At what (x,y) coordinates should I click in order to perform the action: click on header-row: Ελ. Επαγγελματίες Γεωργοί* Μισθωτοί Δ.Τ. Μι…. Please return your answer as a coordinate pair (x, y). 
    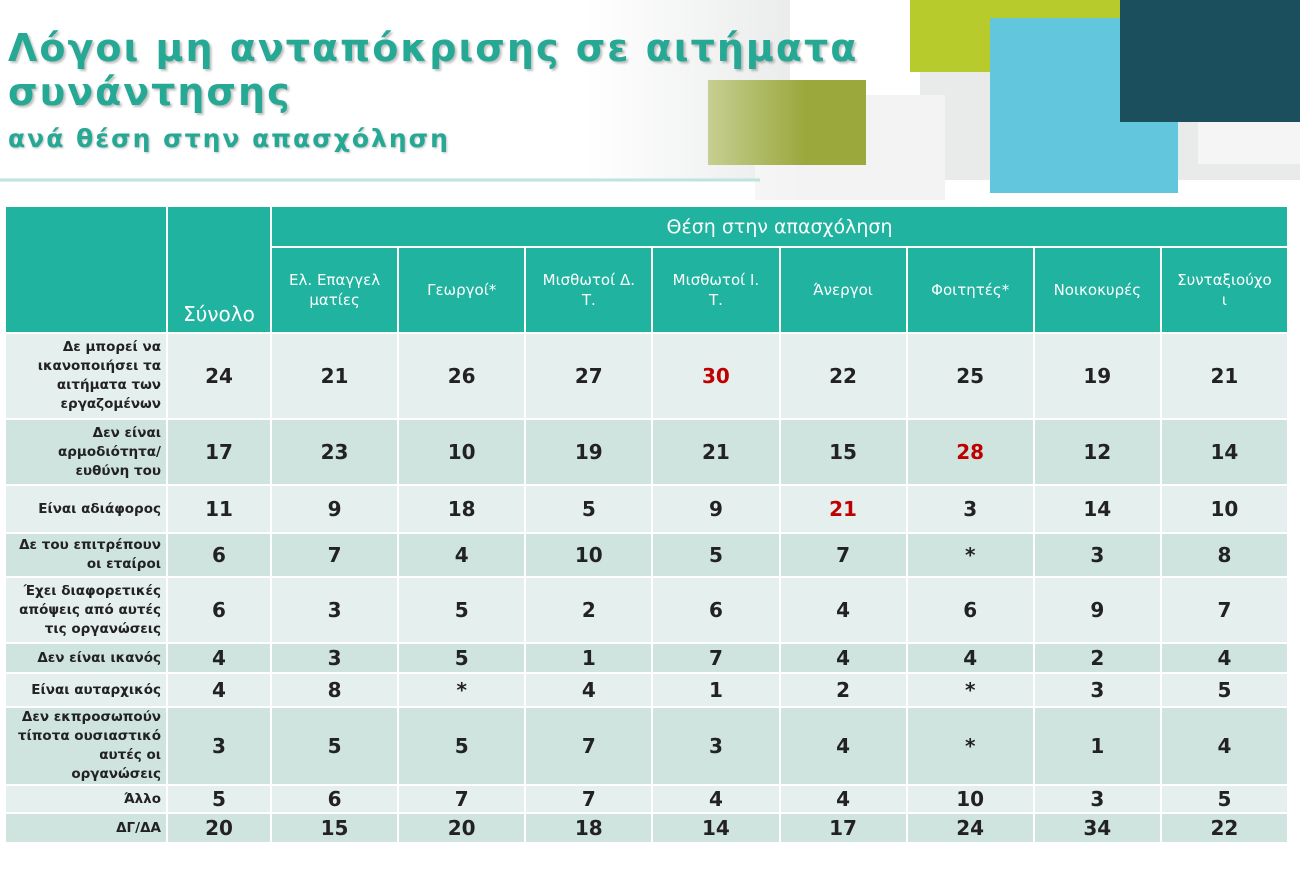
    Looking at the image, I should click on (646, 290).